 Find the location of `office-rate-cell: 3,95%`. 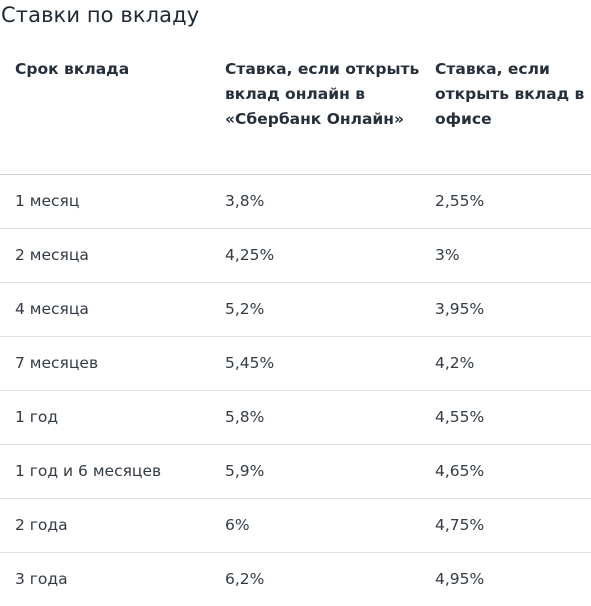

office-rate-cell: 3,95% is located at coordinates (460, 309).